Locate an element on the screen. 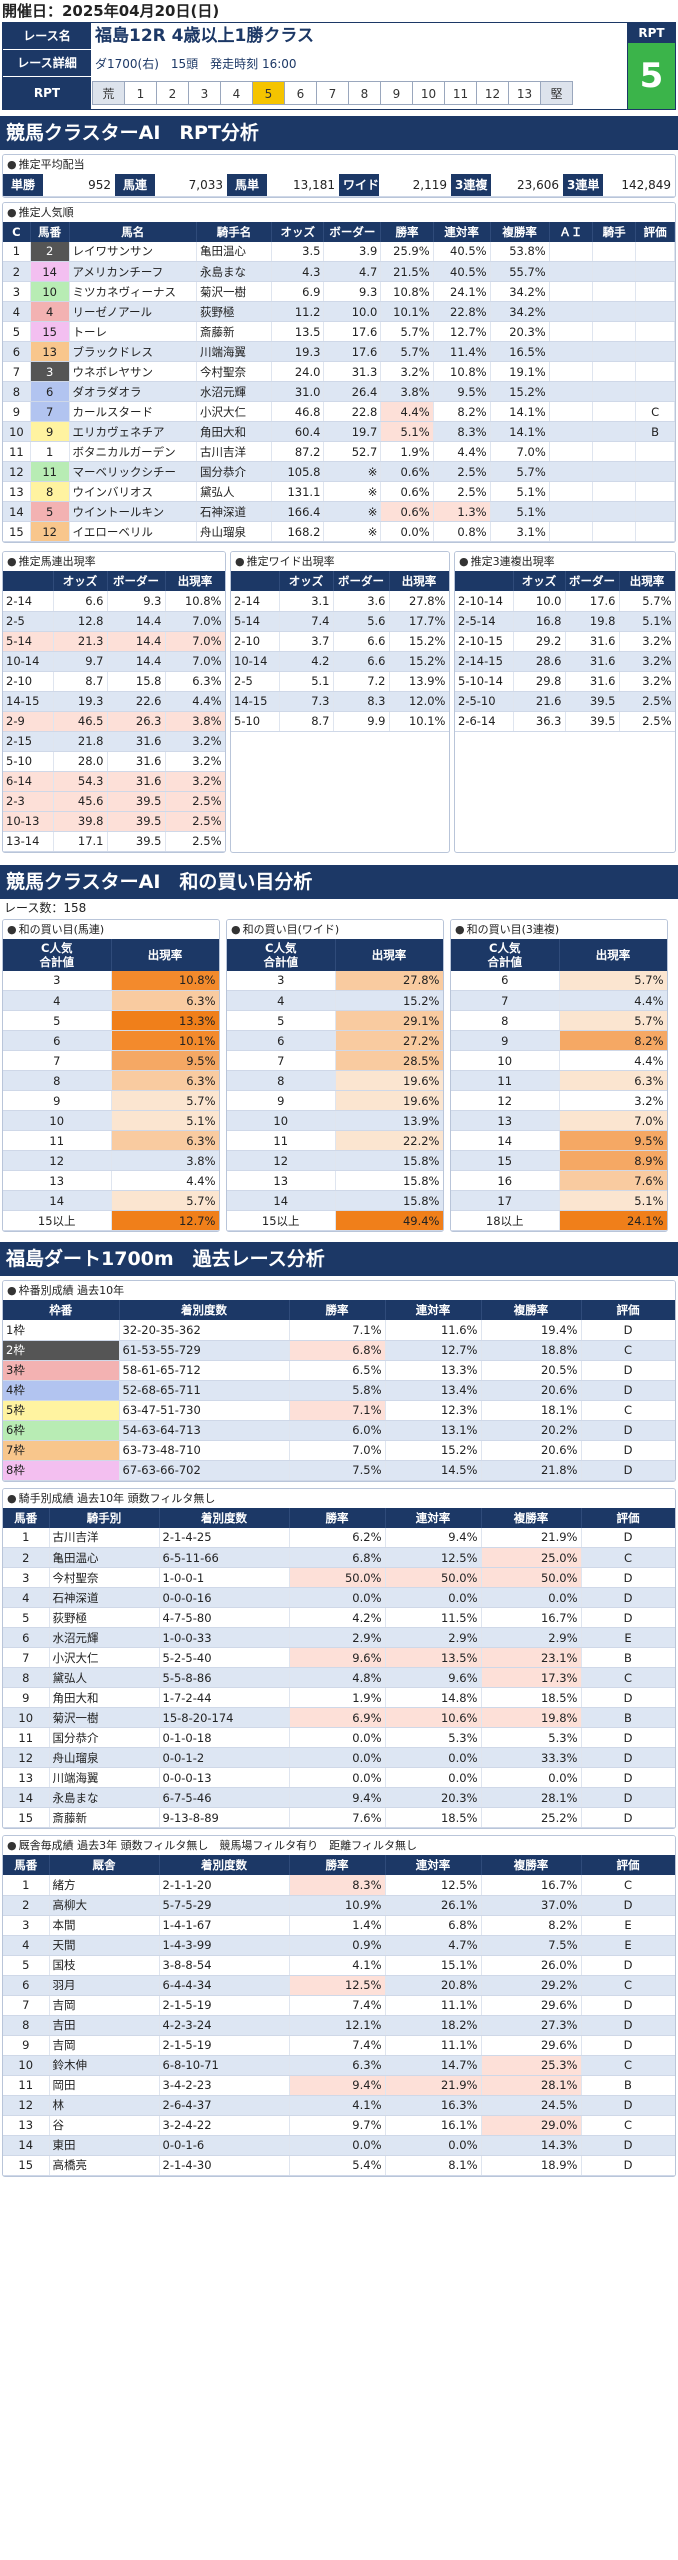  wa-rate: 29.1% is located at coordinates (389, 1020).